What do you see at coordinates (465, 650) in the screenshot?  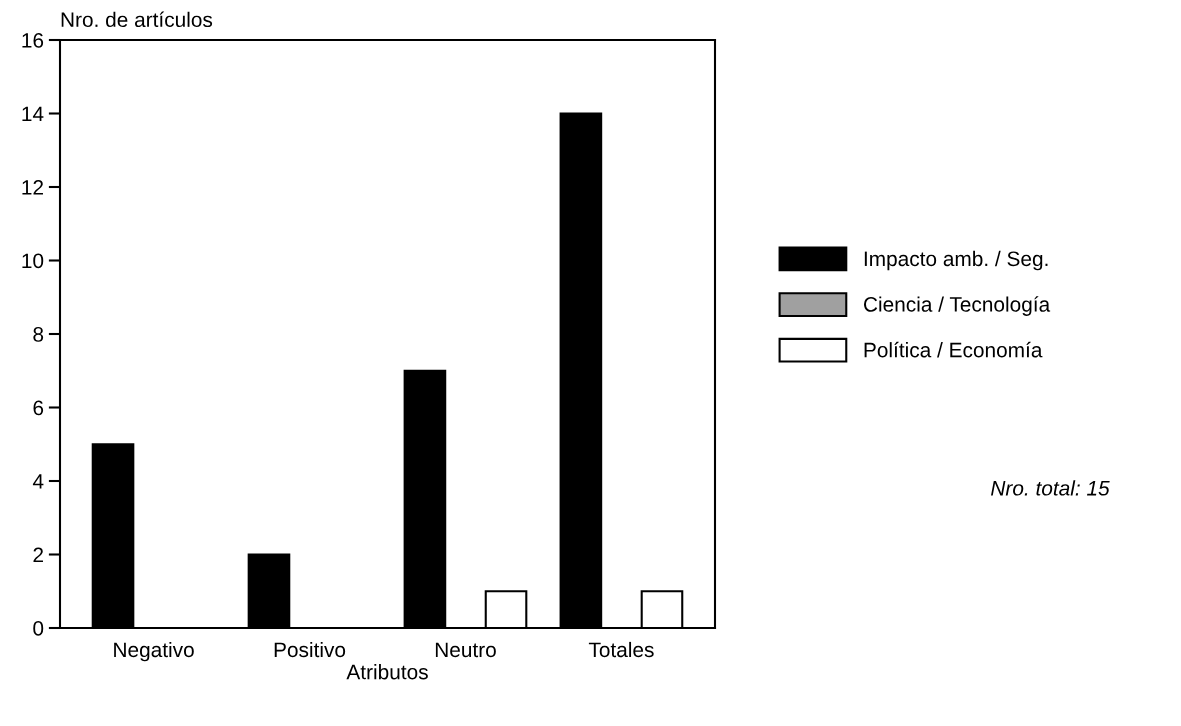 I see `x-tick-label: Neutro` at bounding box center [465, 650].